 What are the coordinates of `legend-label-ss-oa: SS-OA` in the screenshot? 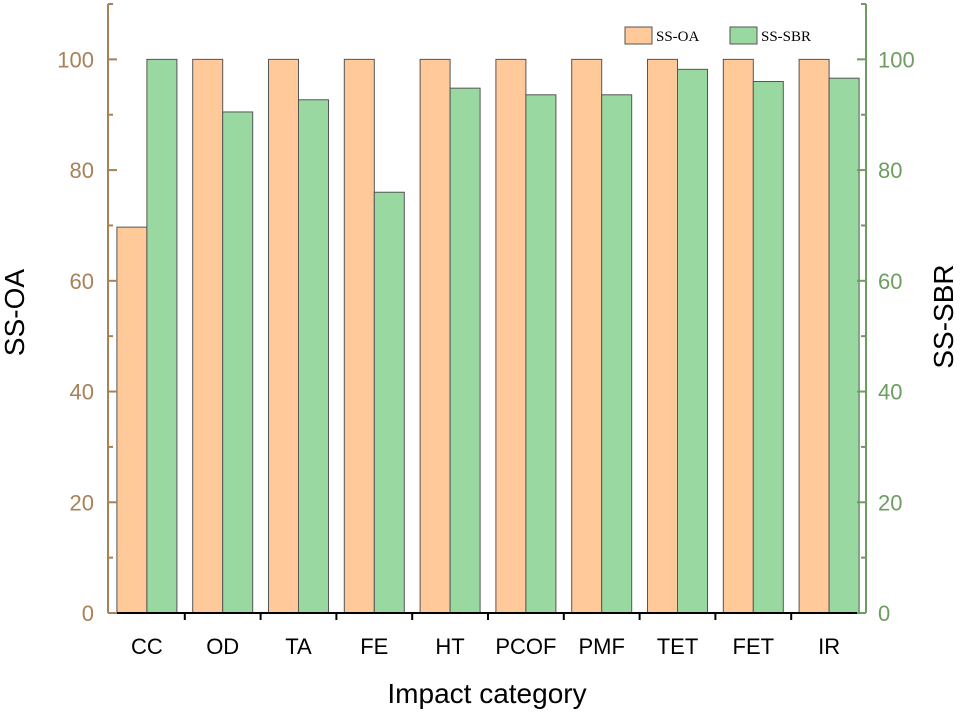 It's located at (678, 37).